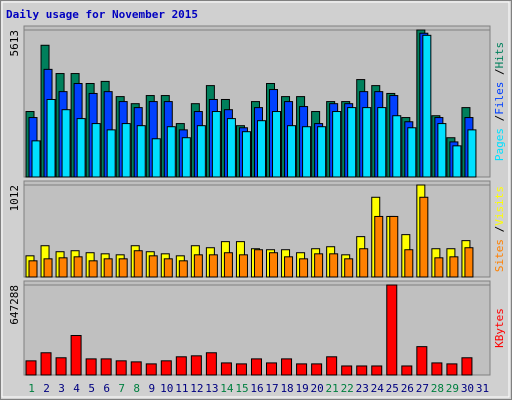  I want to click on legend: Sites /Visits, so click(499, 229).